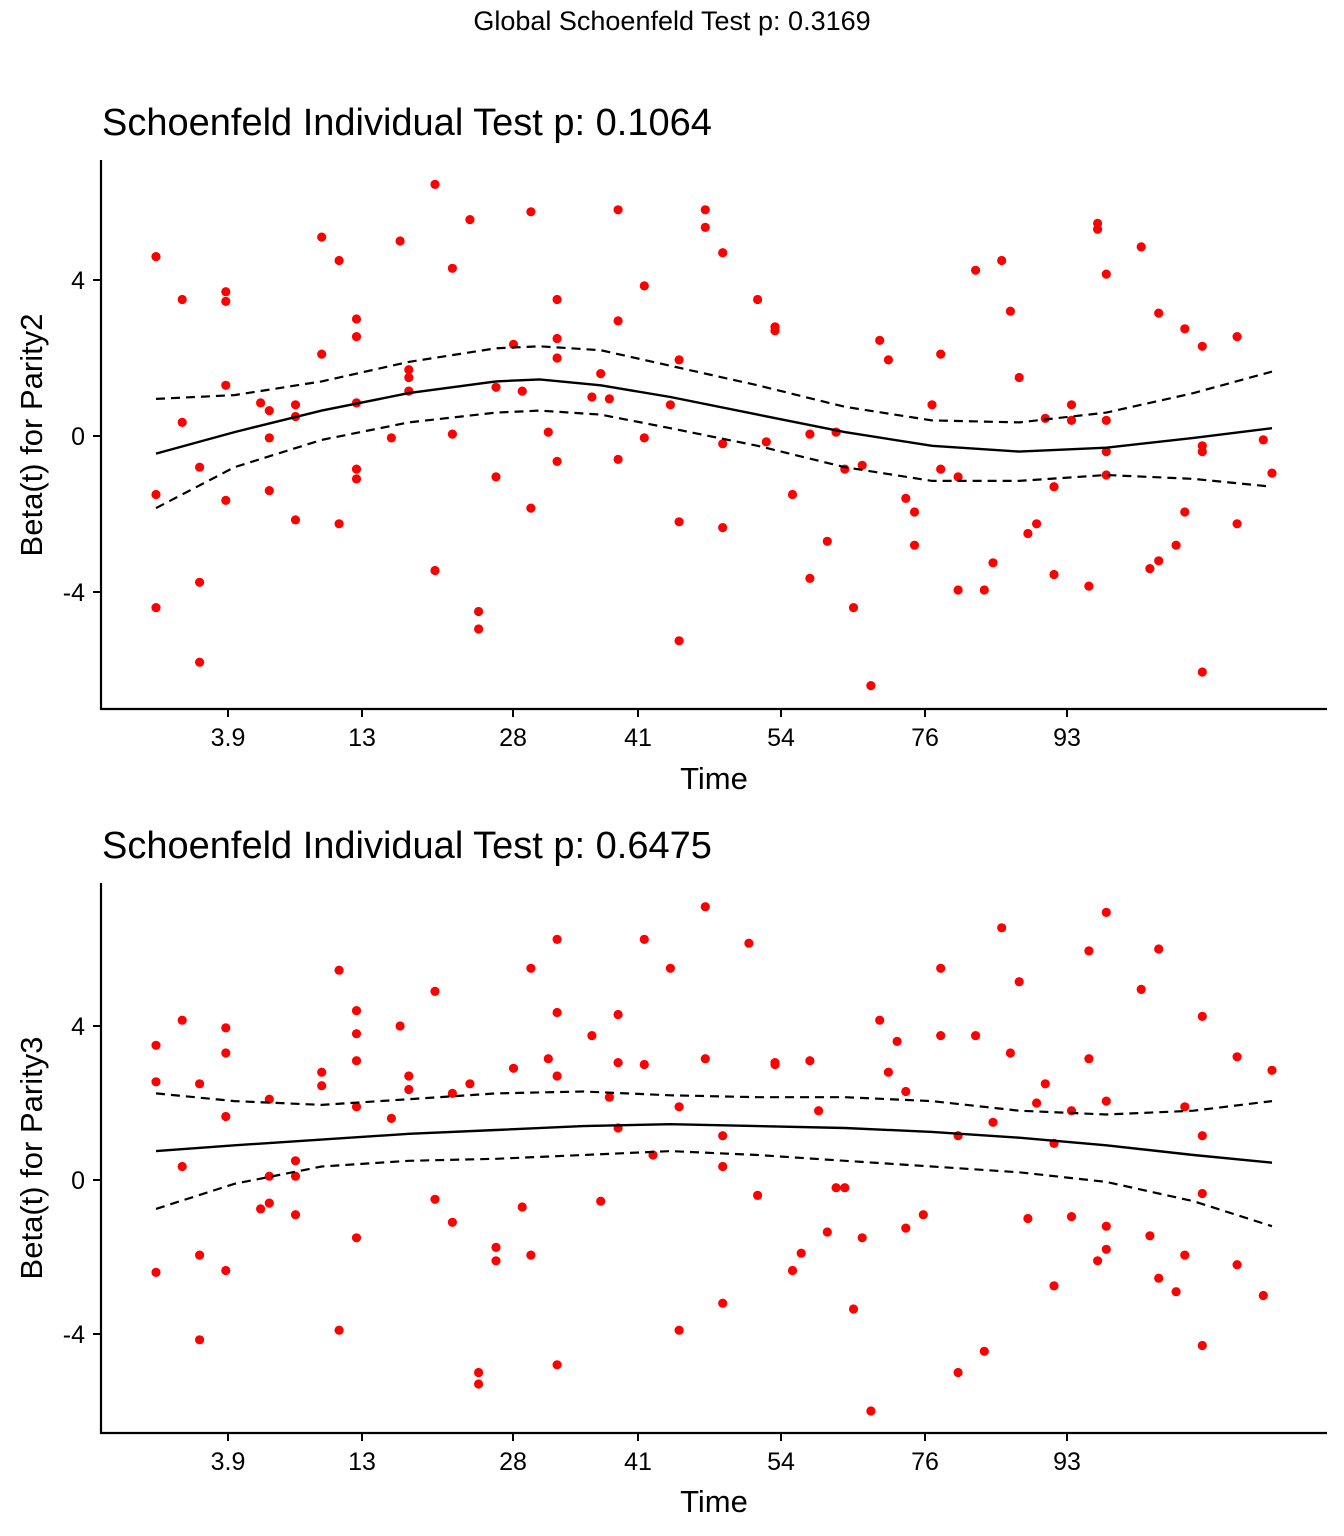 The image size is (1344, 1536). I want to click on x-tick-label: 13, so click(362, 1462).